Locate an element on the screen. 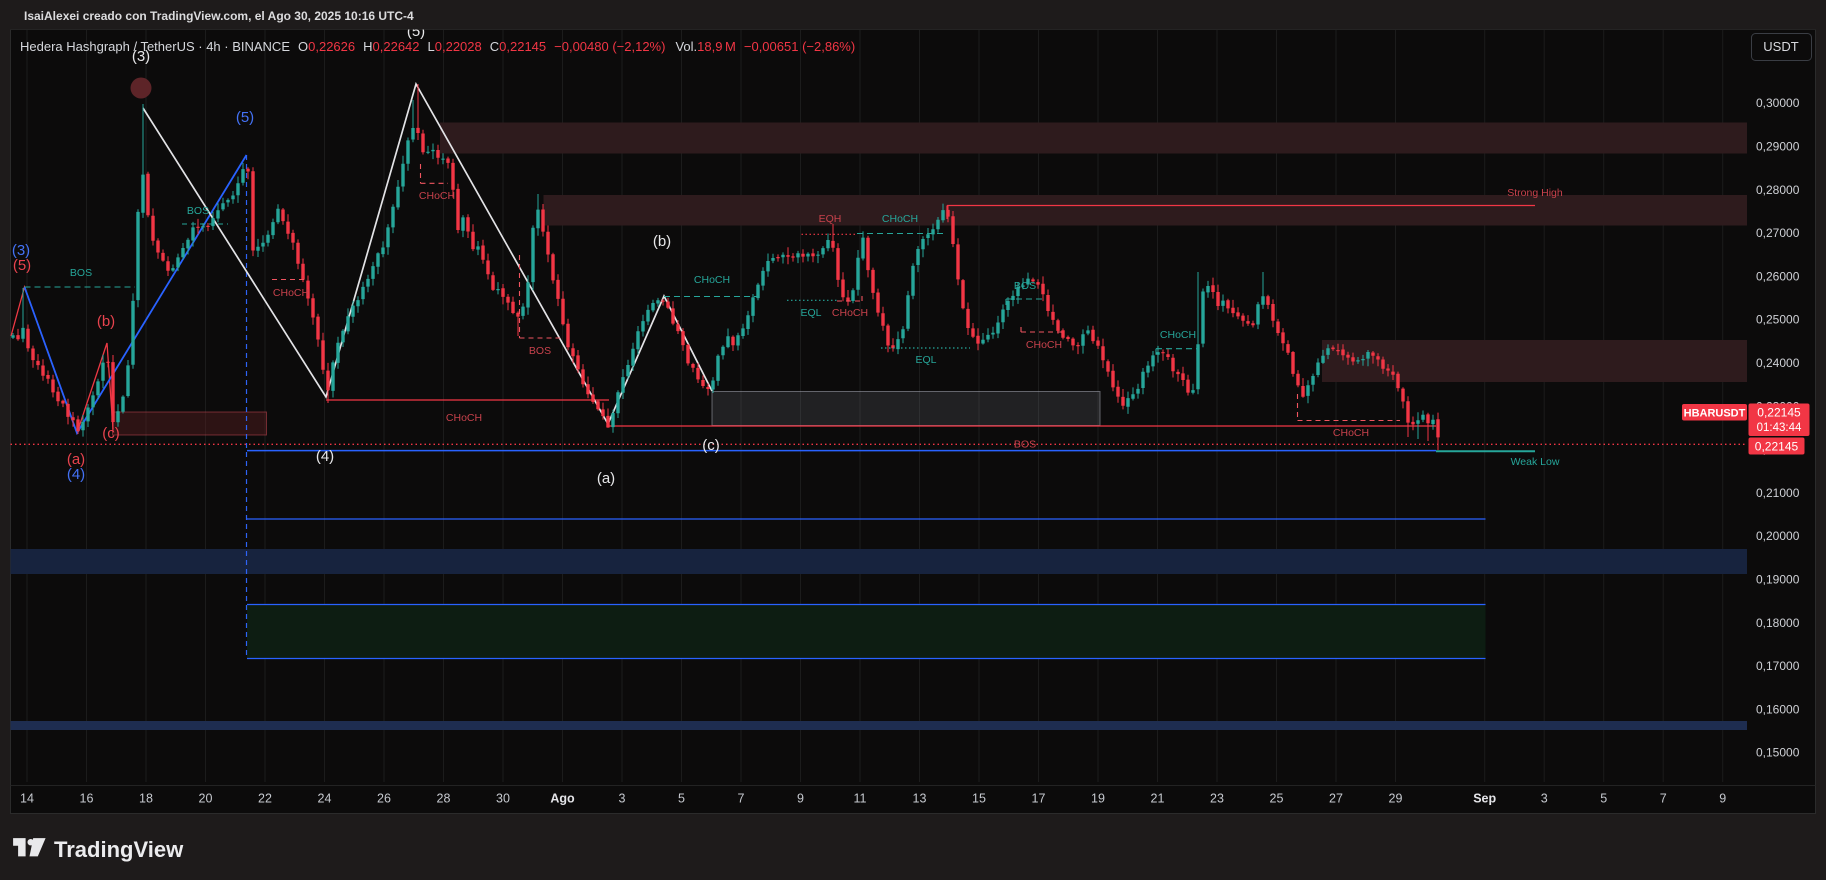 The width and height of the screenshot is (1826, 880). svg-text: TradingView is located at coordinates (119, 849).